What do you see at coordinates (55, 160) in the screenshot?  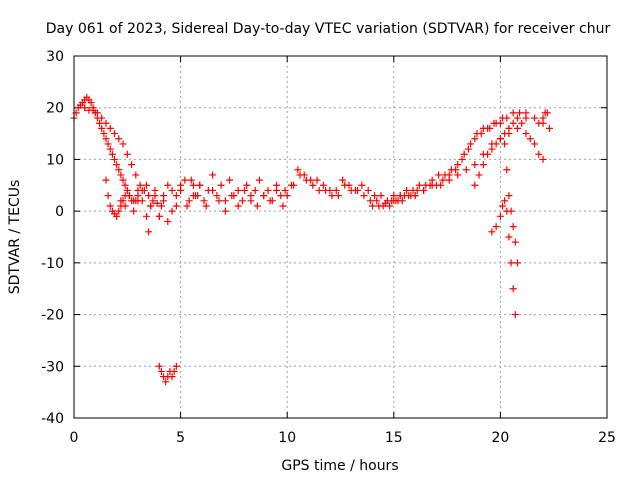 I see `y-tick-label: 10` at bounding box center [55, 160].